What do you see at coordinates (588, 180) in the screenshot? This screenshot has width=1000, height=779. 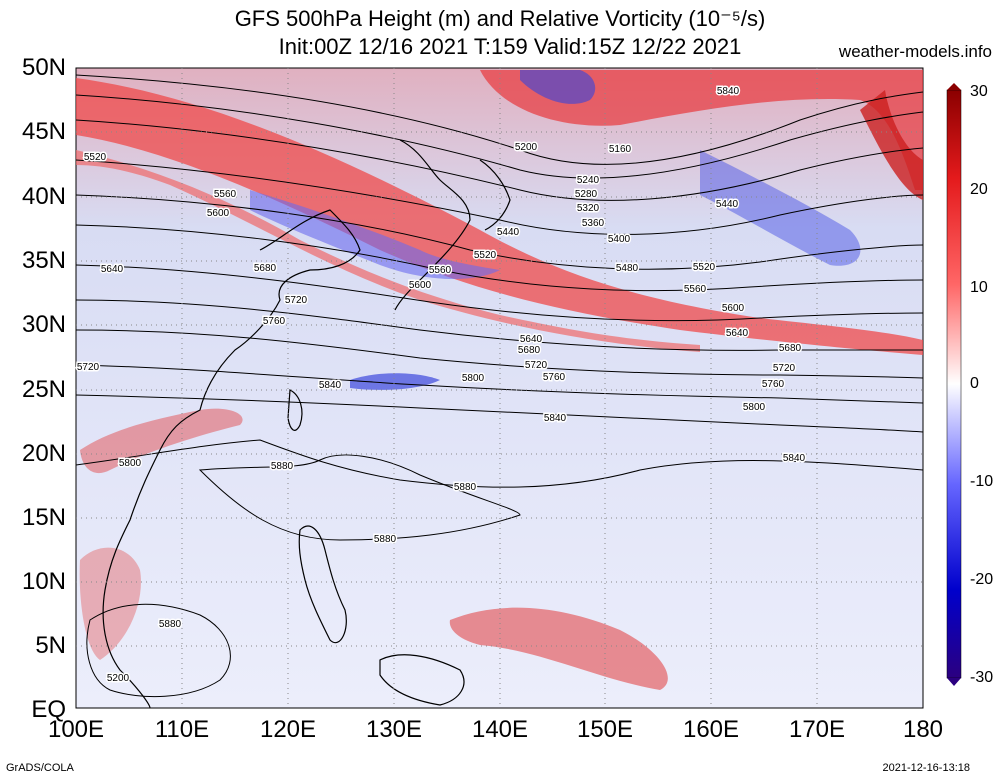 I see `contour-label: 5240` at bounding box center [588, 180].